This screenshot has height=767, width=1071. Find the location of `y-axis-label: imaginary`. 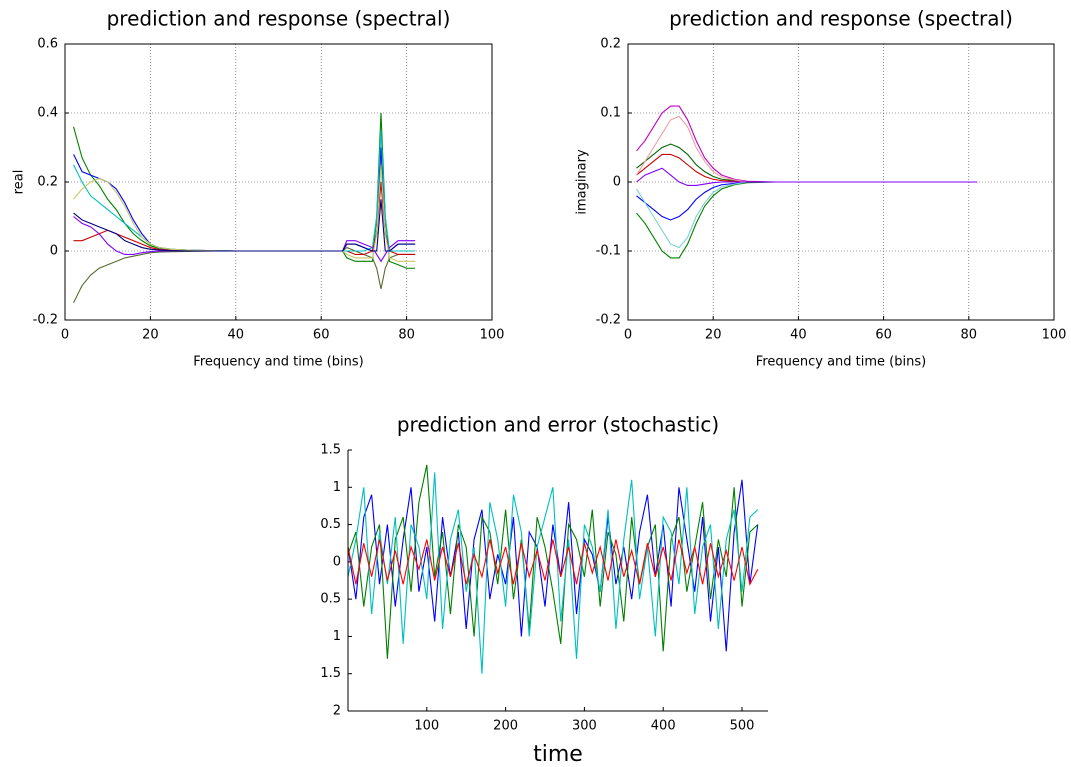

y-axis-label: imaginary is located at coordinates (582, 182).